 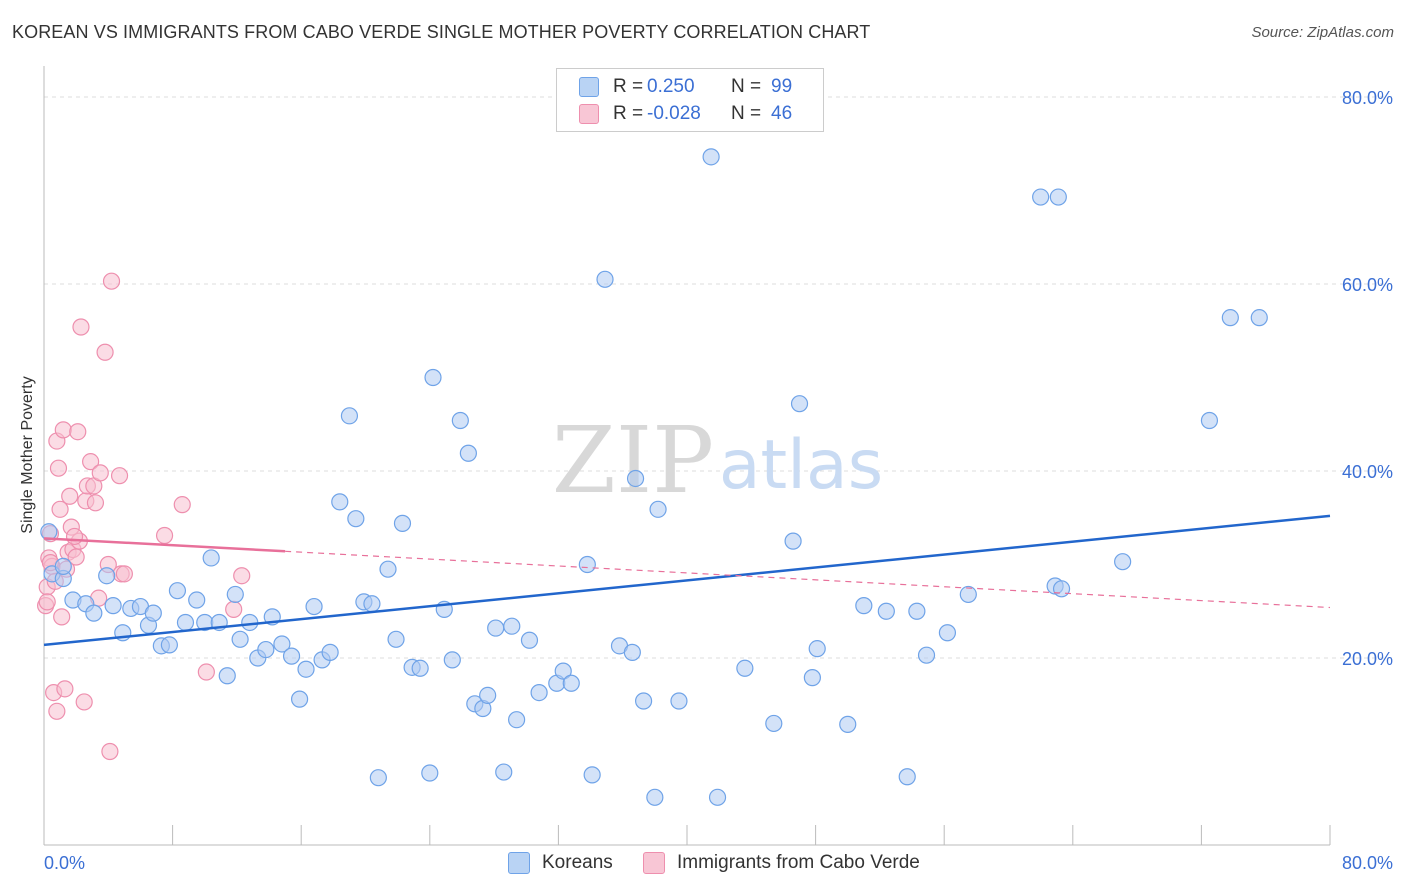 What do you see at coordinates (64, 863) in the screenshot?
I see `x-tick-label-start: 0.0%` at bounding box center [64, 863].